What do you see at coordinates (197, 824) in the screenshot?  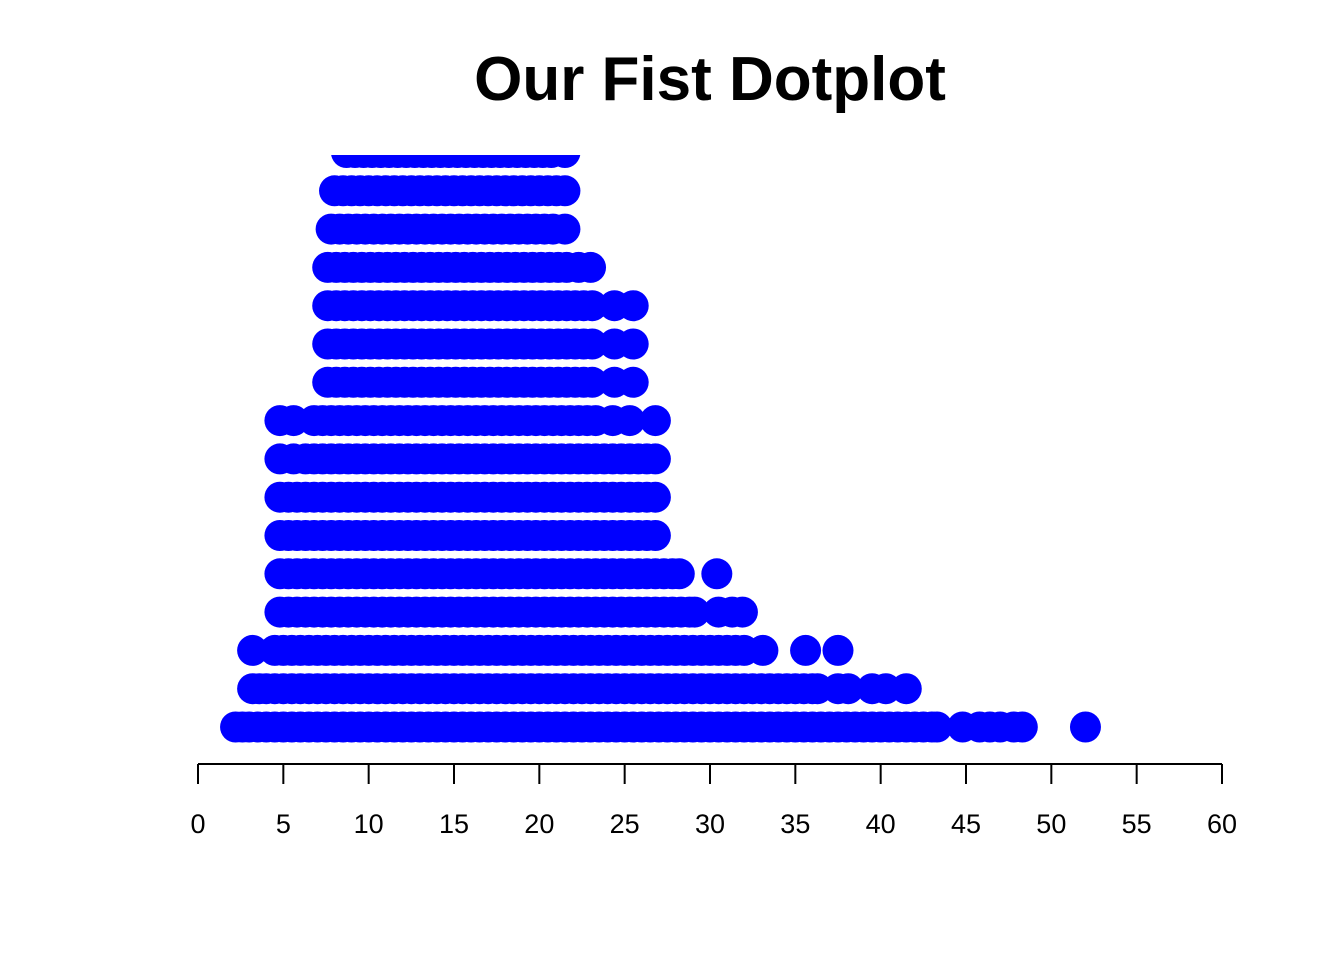 I see `x-tick-label: 0` at bounding box center [197, 824].